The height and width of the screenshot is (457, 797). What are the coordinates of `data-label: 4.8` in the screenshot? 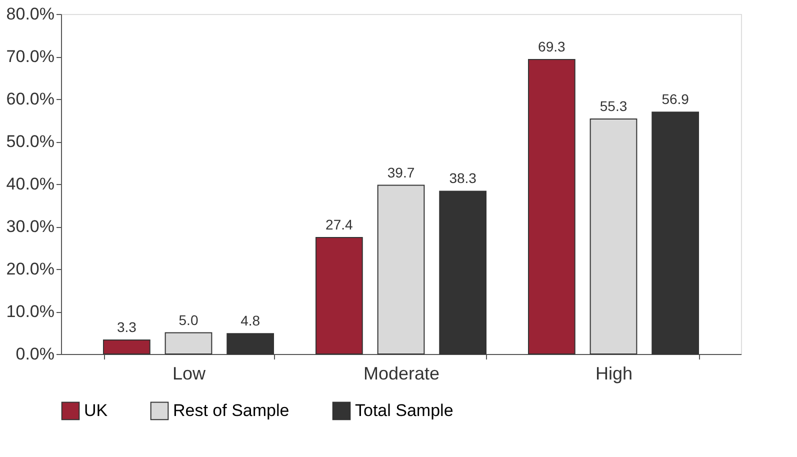 It's located at (250, 320).